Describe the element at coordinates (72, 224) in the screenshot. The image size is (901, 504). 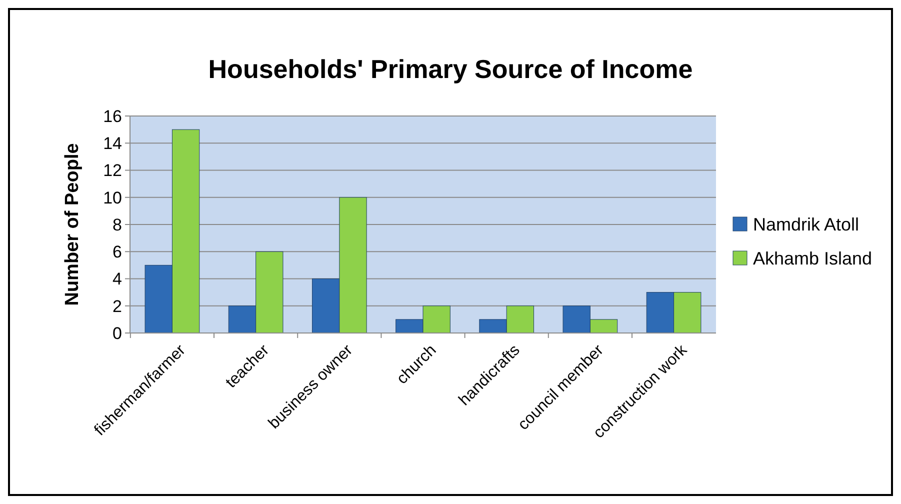
I see `y-axis-title: Number of People` at that location.